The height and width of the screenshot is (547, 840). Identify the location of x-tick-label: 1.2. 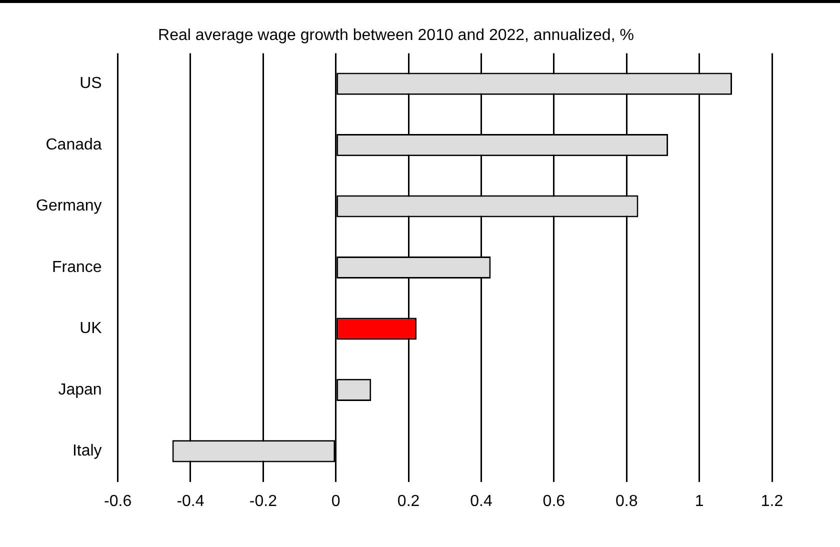
(772, 501).